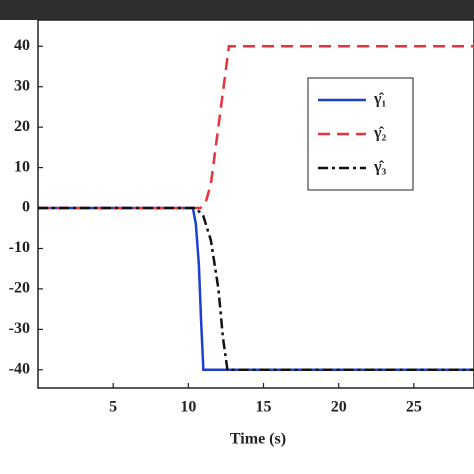  Describe the element at coordinates (22, 166) in the screenshot. I see `y-tick-label: 10` at that location.